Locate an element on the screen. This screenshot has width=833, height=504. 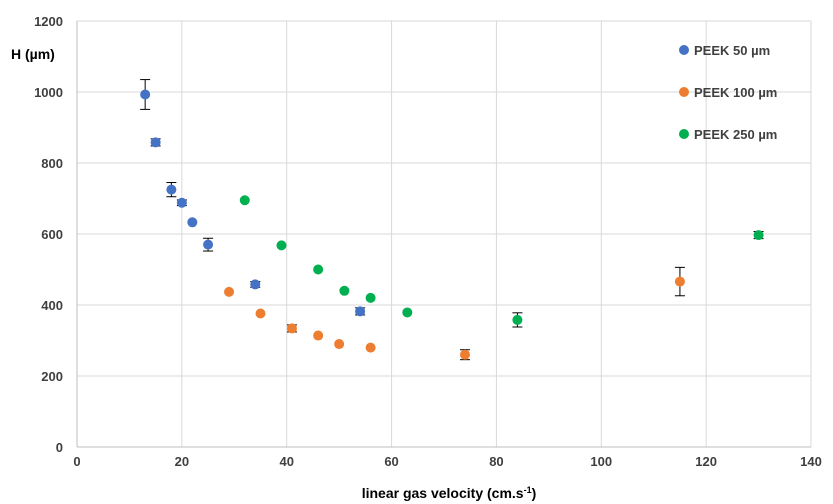
x-axis-title-main: linear gas velocity (cm.s is located at coordinates (443, 493).